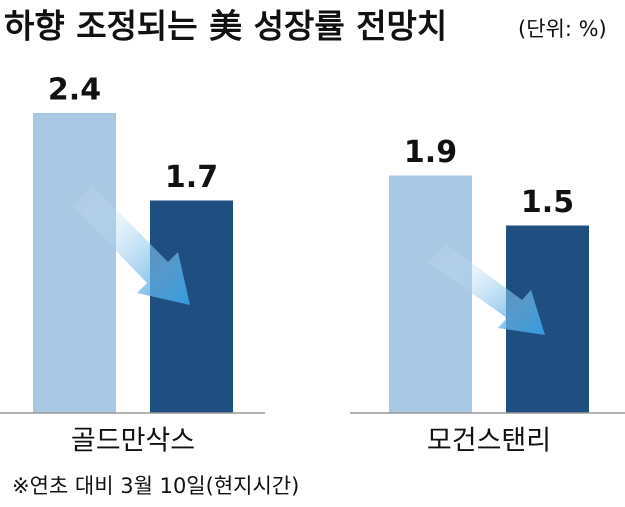  What do you see at coordinates (191, 177) in the screenshot?
I see `value-label: 1.7` at bounding box center [191, 177].